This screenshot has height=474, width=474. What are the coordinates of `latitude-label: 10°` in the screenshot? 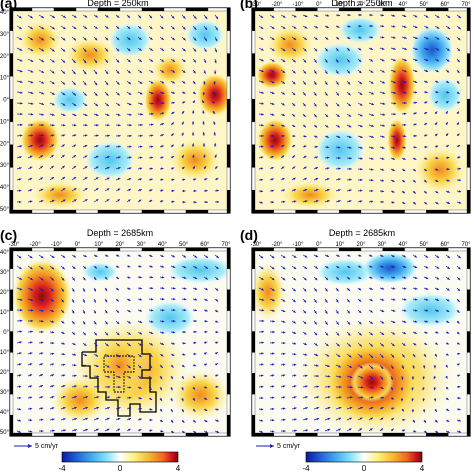 It's located at (5, 313).